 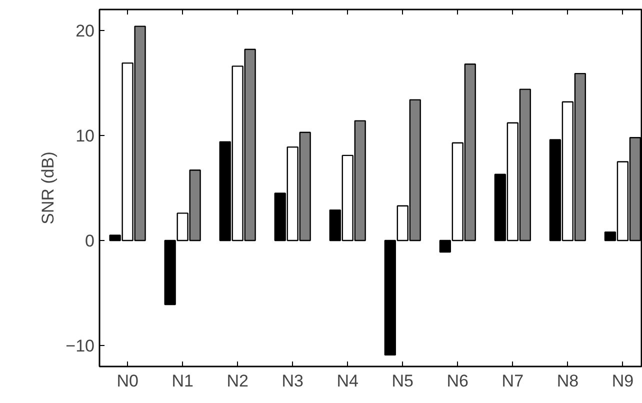 What do you see at coordinates (90, 241) in the screenshot?
I see `y-tick-label: 0` at bounding box center [90, 241].